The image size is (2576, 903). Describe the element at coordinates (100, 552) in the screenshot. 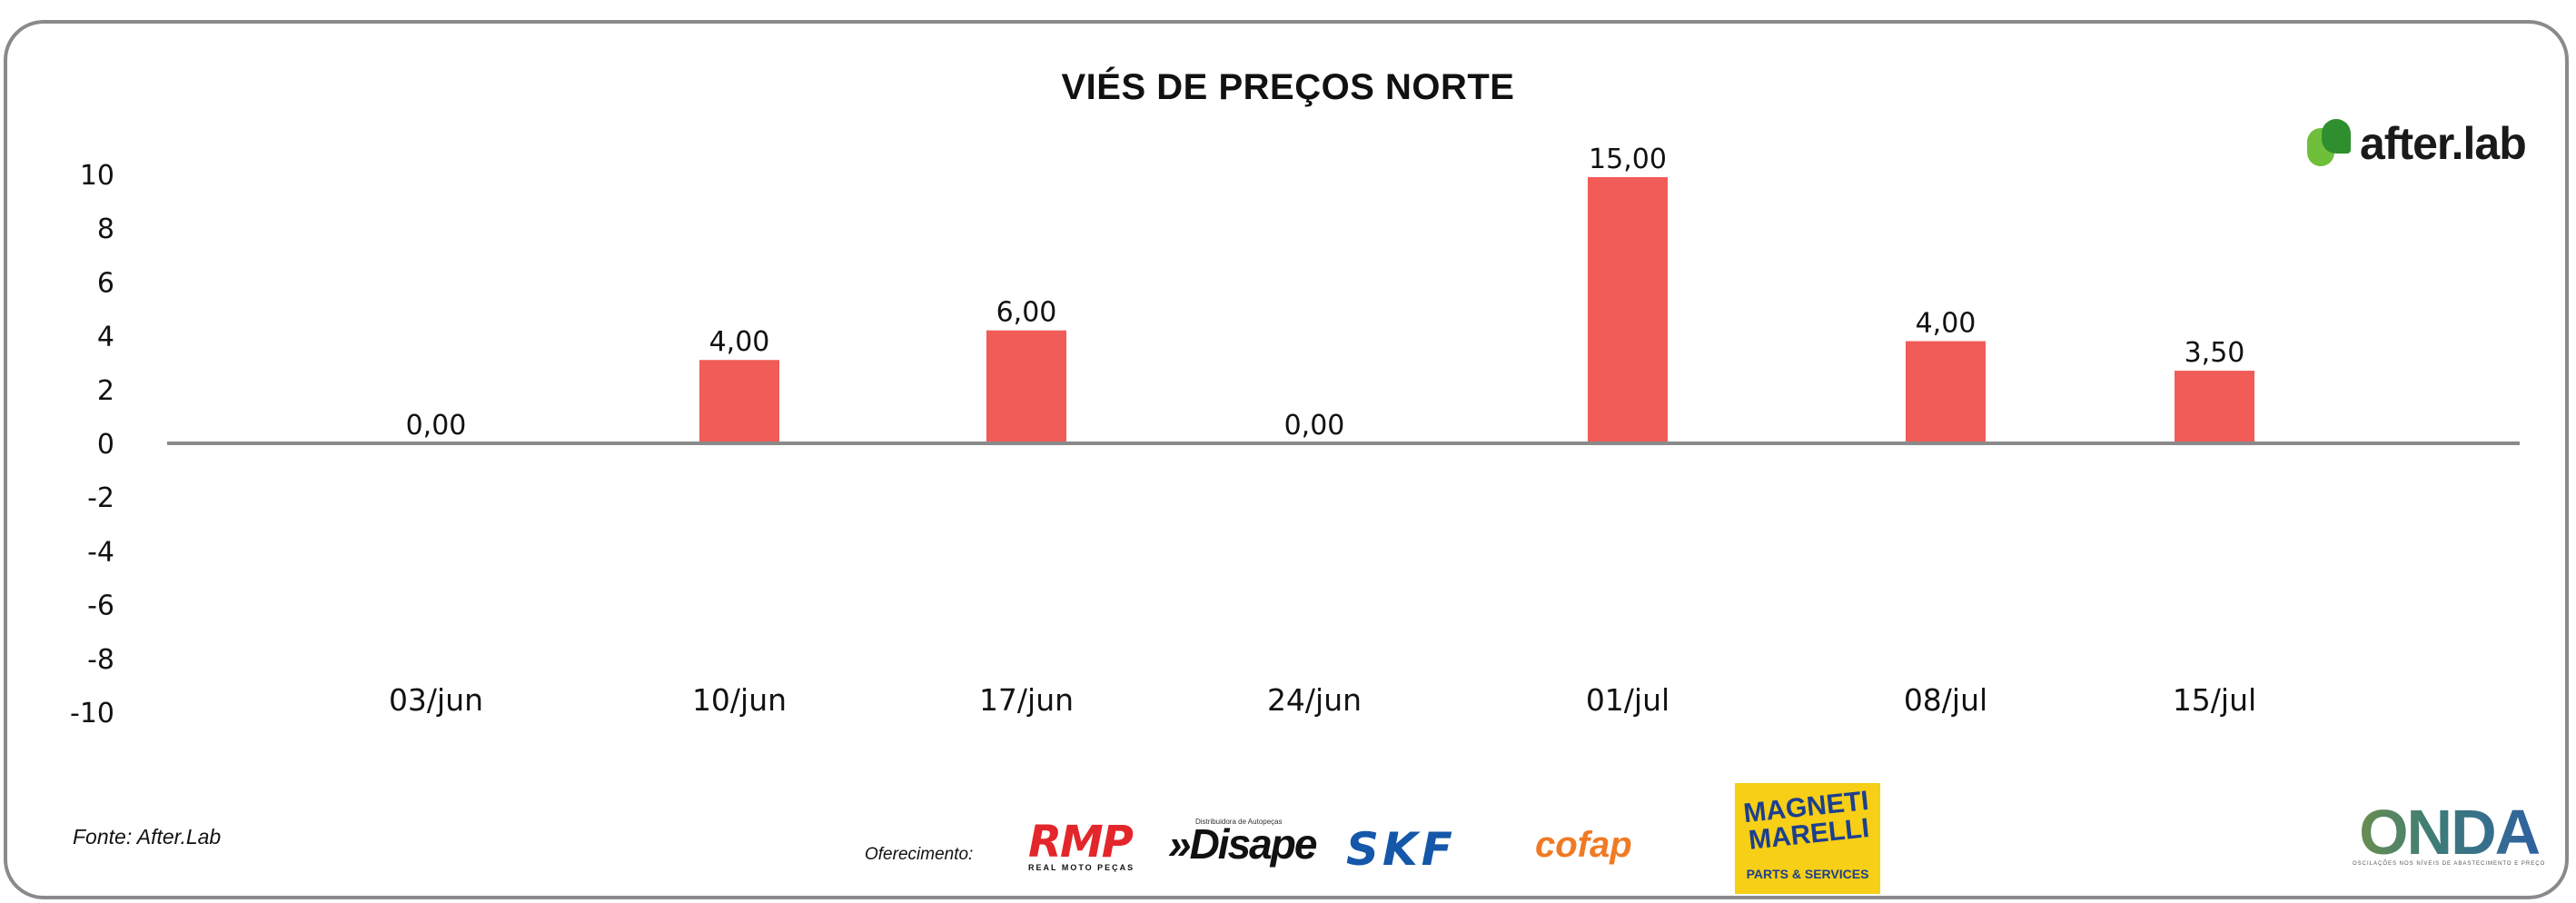

I see `y-tick-label: -4` at that location.